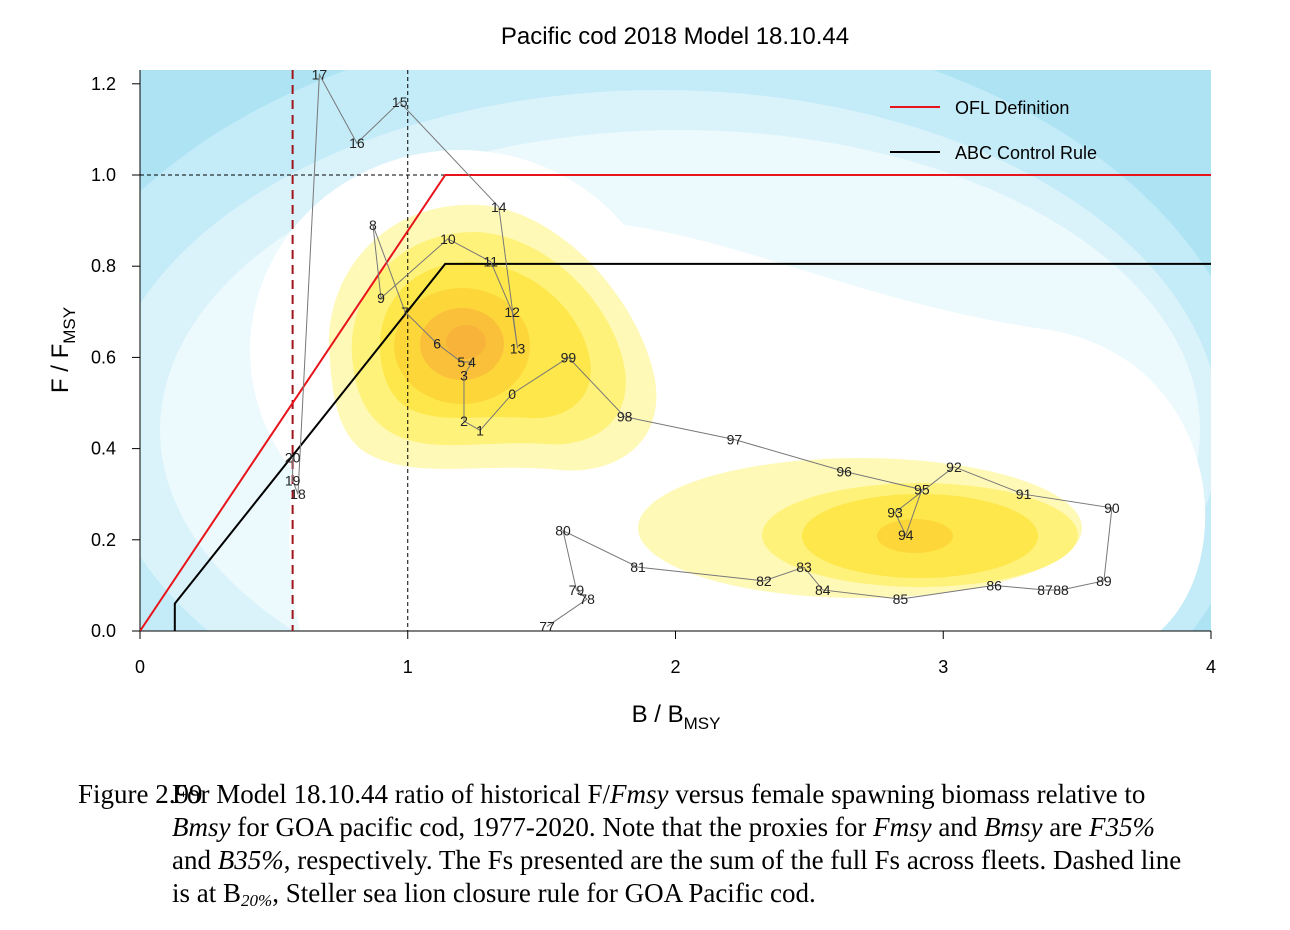 This screenshot has width=1290, height=930. I want to click on point-label: 4, so click(472, 362).